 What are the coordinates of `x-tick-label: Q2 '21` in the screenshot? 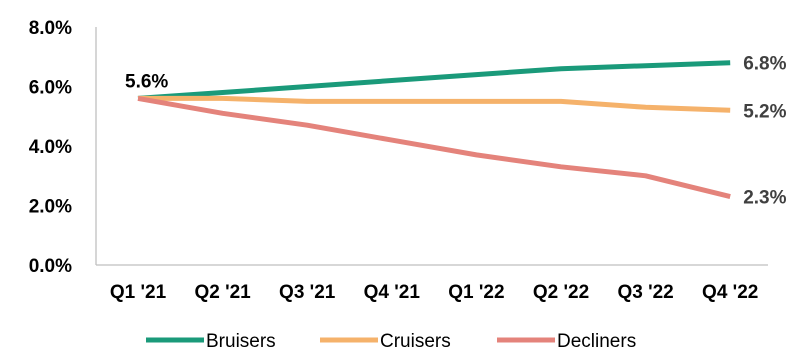 It's located at (222, 292).